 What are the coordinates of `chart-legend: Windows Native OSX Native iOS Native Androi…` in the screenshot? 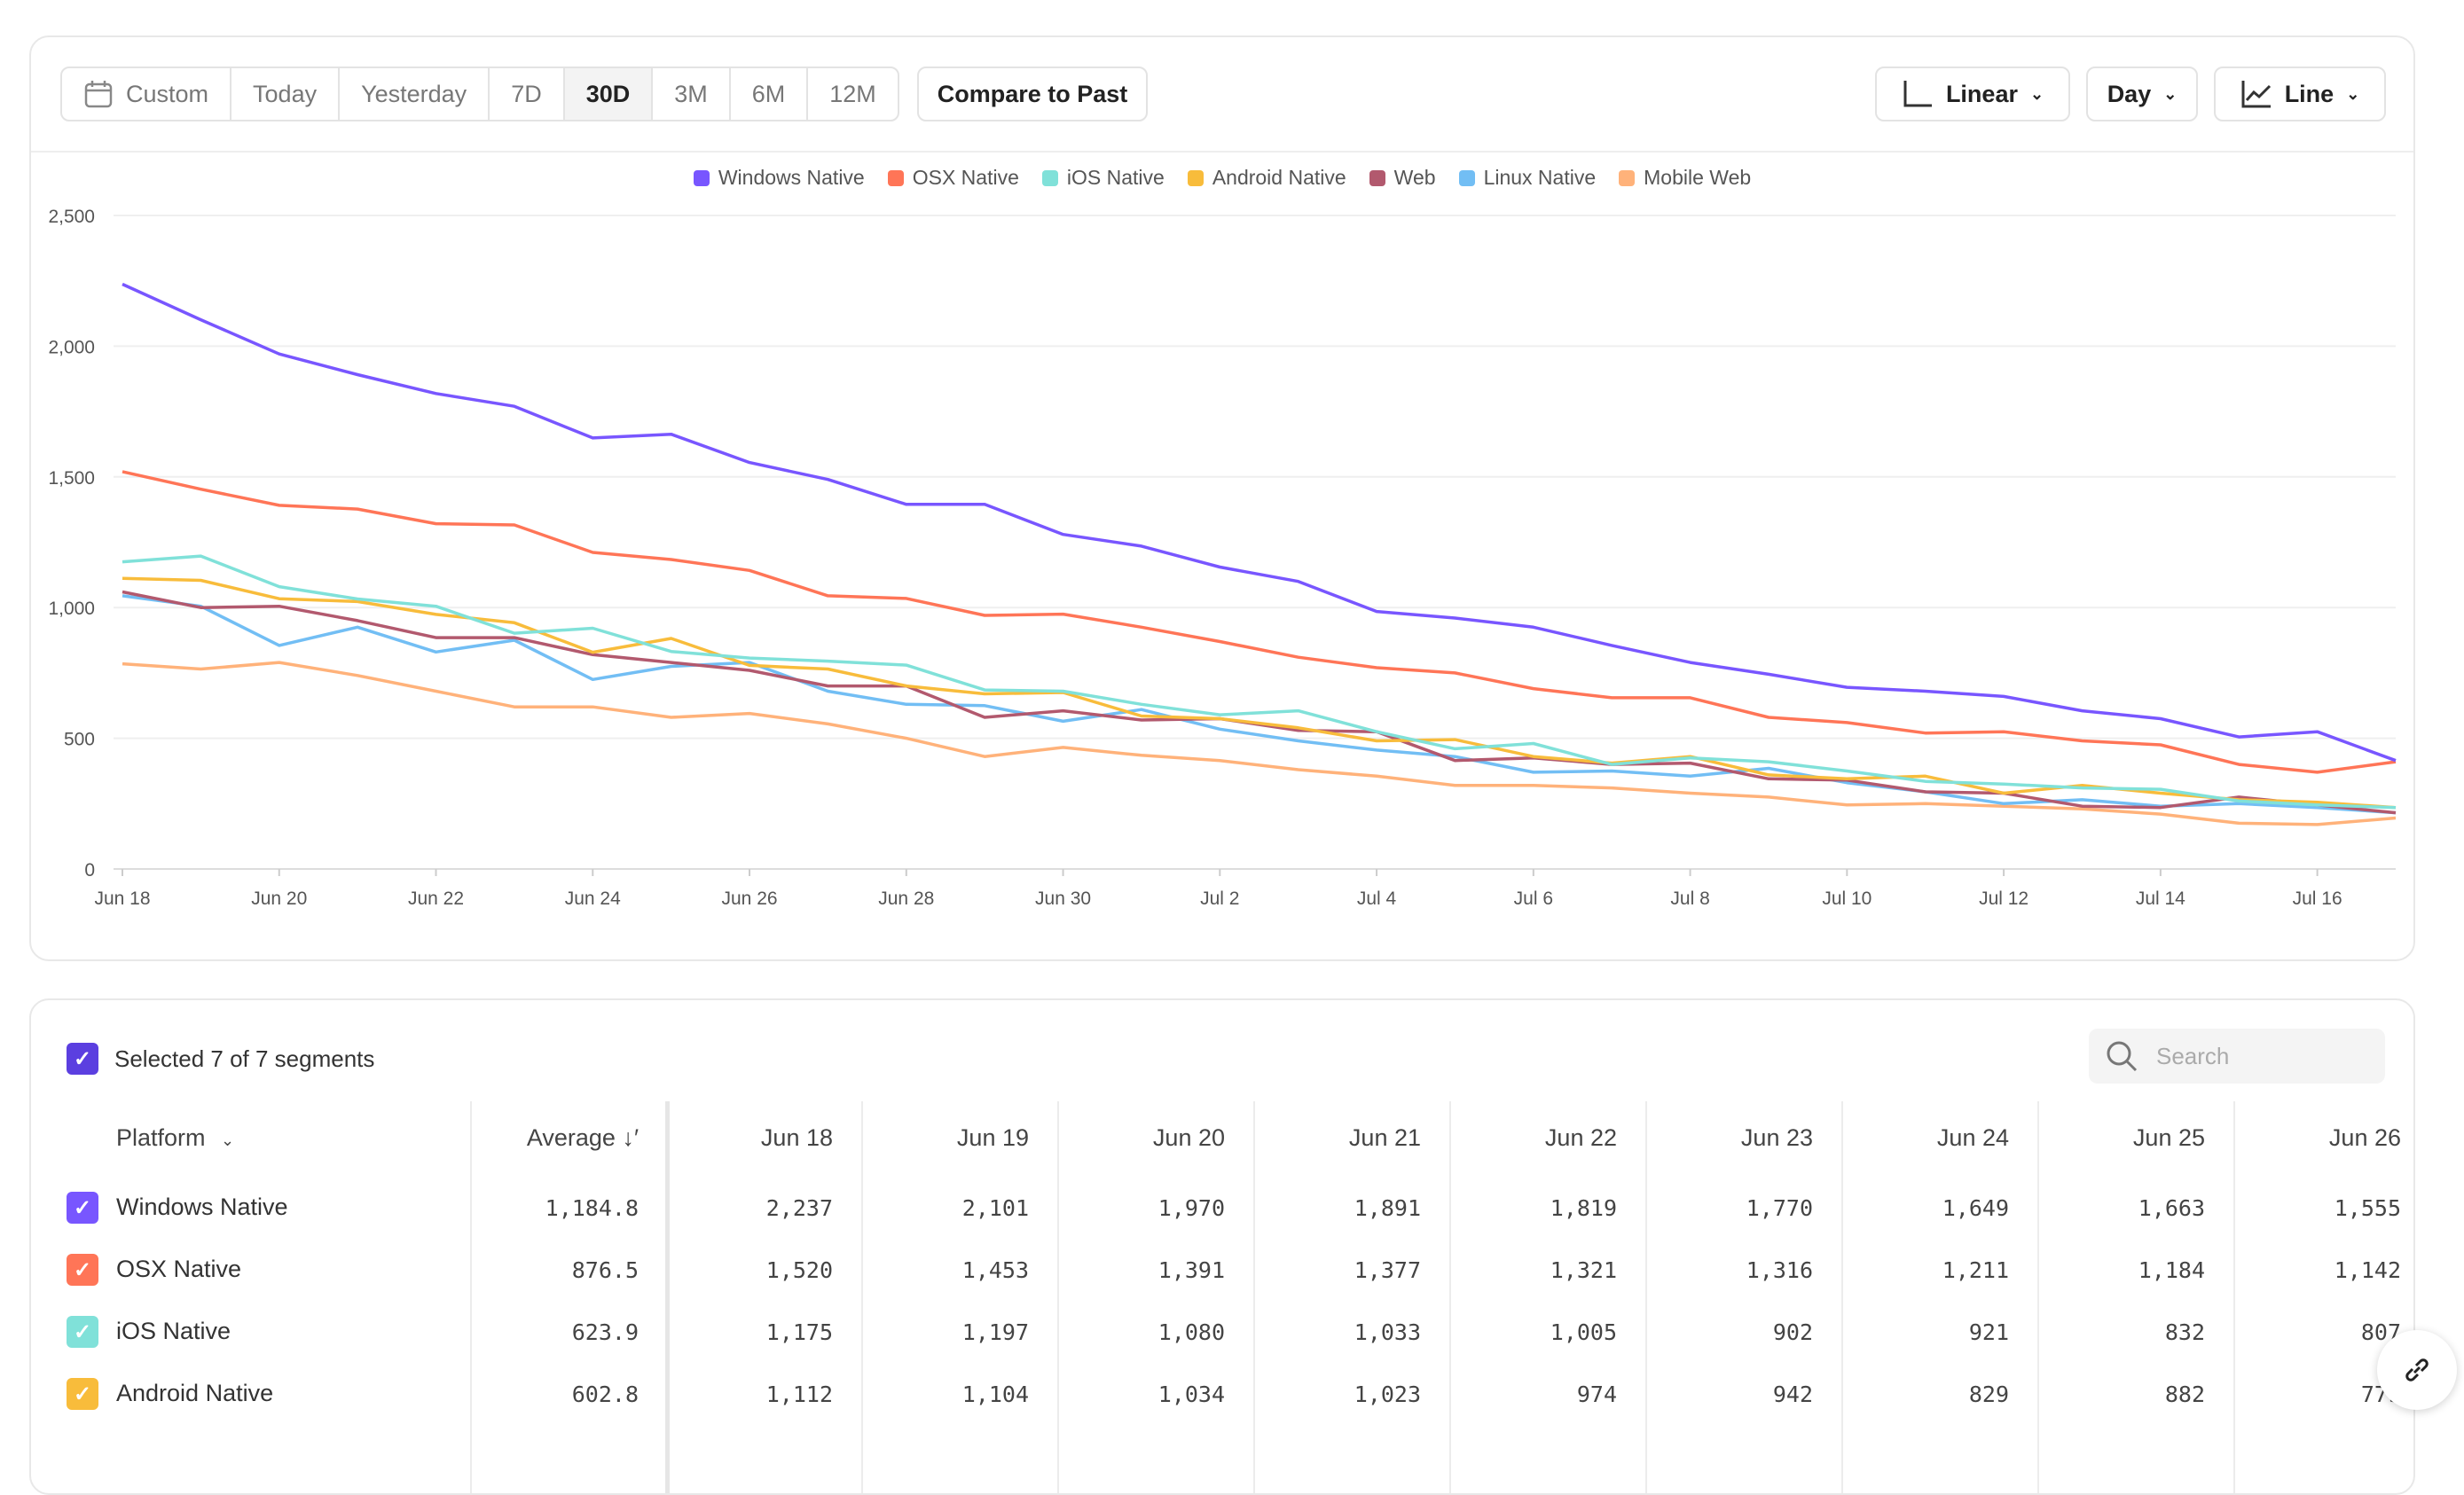 It's located at (1222, 178).